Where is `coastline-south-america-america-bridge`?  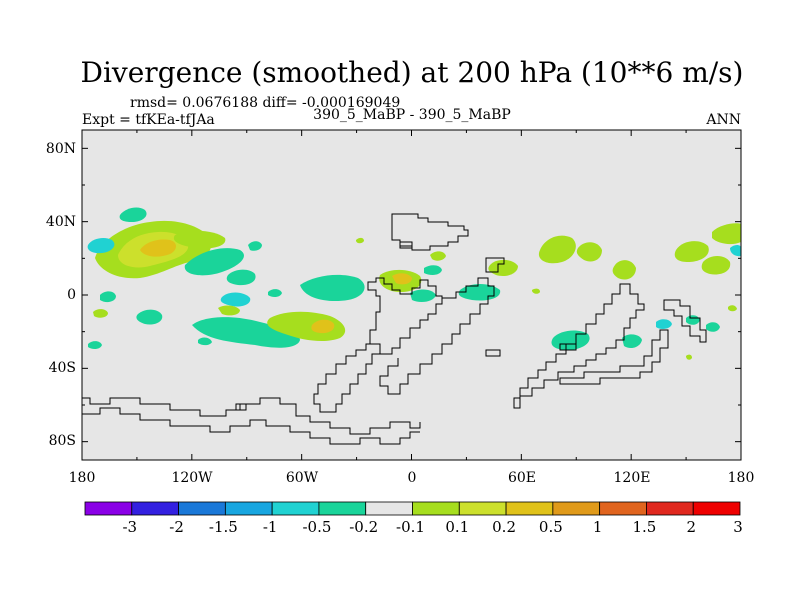
coastline-south-america-america-bridge is located at coordinates (405, 316).